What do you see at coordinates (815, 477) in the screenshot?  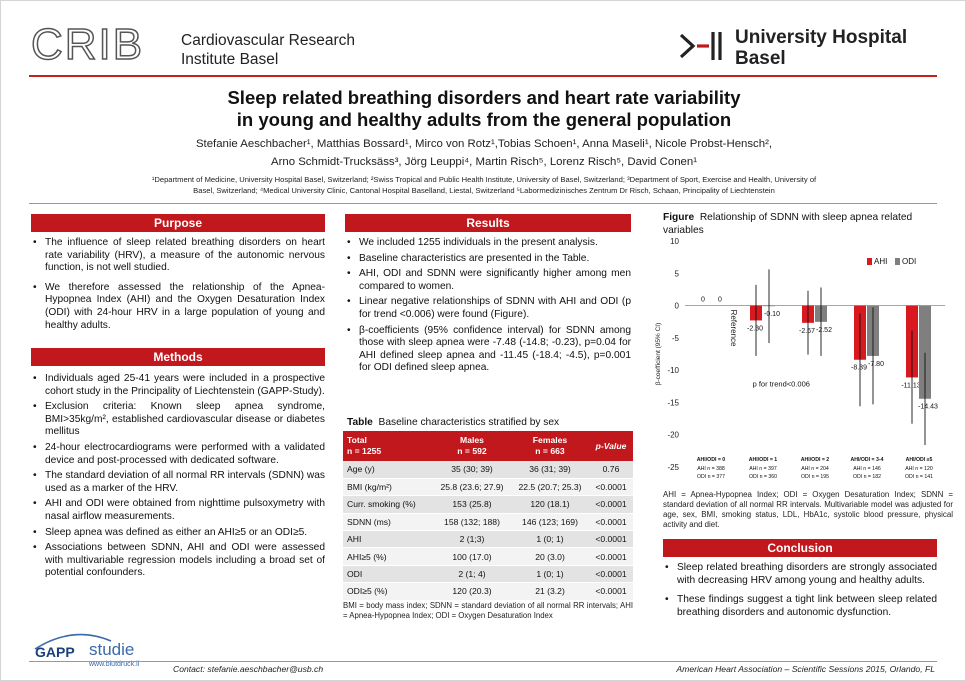 I see `category-n-odi: ODI n = 195` at bounding box center [815, 477].